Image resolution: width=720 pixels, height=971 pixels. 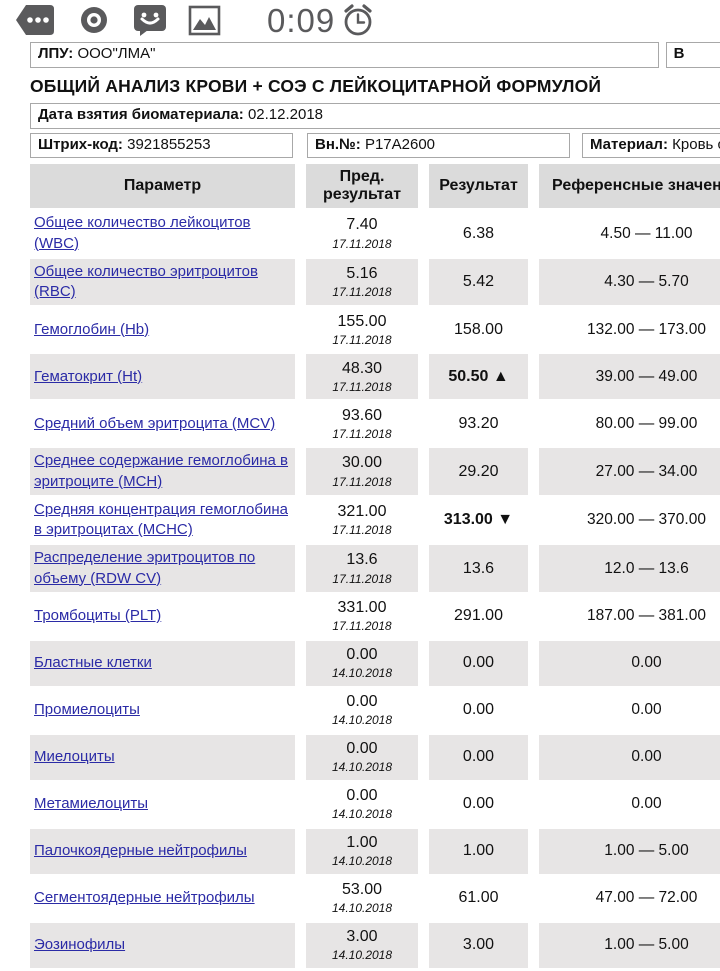 What do you see at coordinates (478, 329) in the screenshot?
I see `result-value: 158.00` at bounding box center [478, 329].